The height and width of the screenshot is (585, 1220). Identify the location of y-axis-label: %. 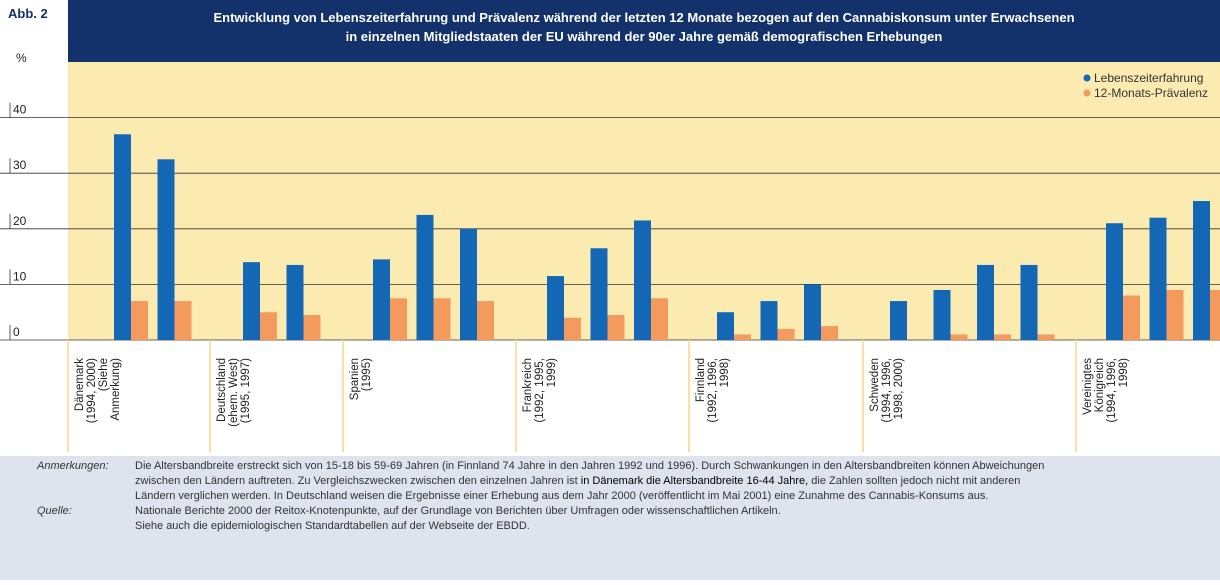
(21, 58).